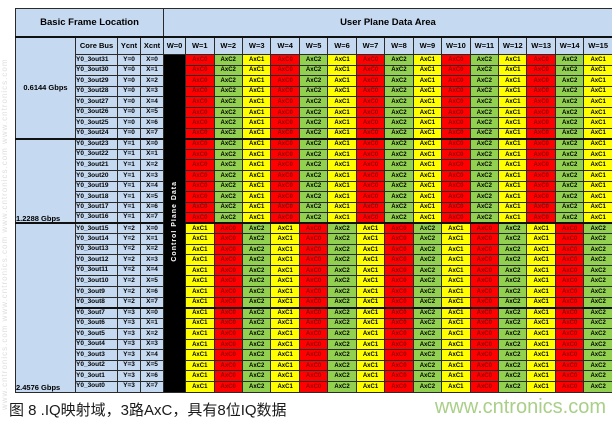 Image resolution: width=612 pixels, height=425 pixels. What do you see at coordinates (96, 154) in the screenshot?
I see `core-bus-cell: Y0_3out22` at bounding box center [96, 154].